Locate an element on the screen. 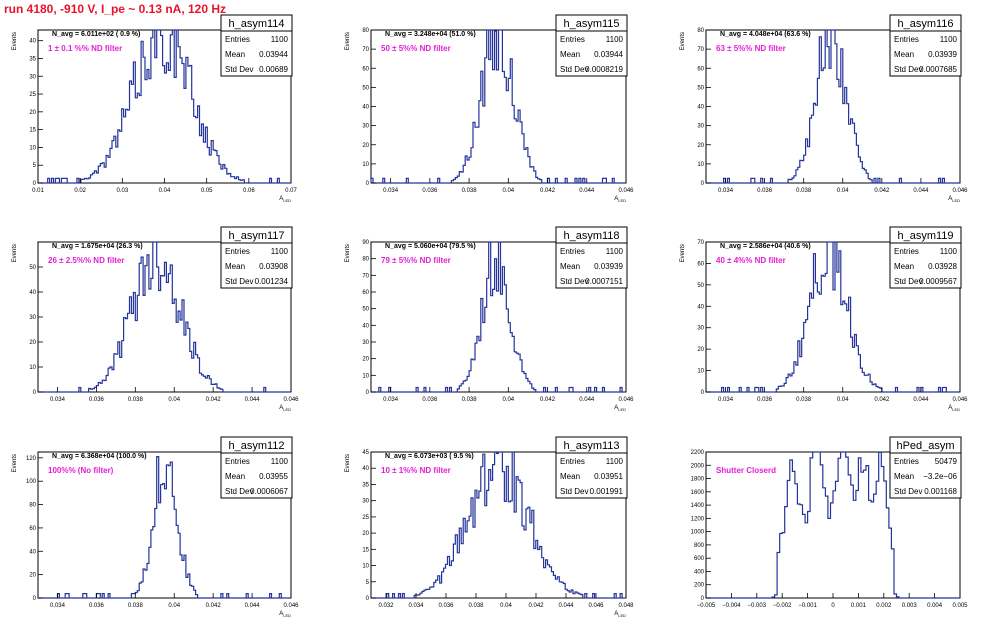 The width and height of the screenshot is (998, 625). x-tick-label: 0.05 is located at coordinates (207, 191).